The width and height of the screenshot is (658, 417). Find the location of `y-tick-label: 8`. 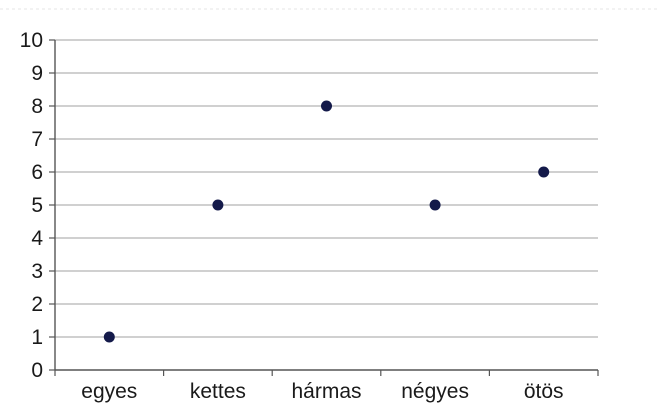

y-tick-label: 8 is located at coordinates (37, 106).